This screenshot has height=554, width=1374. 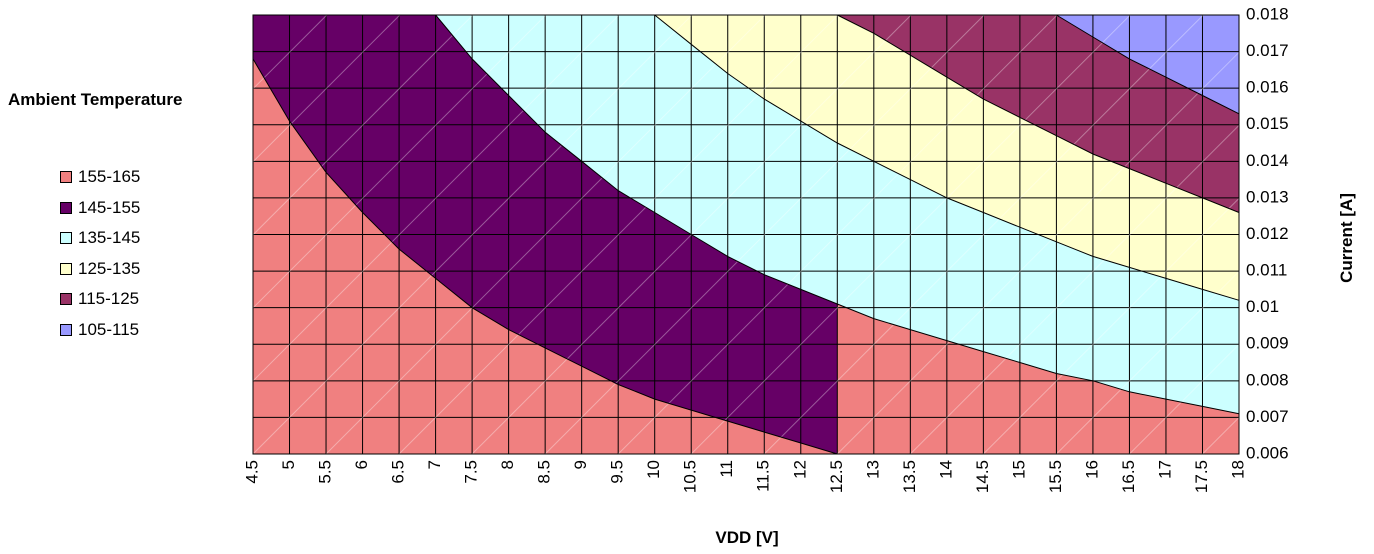 I want to click on x-tick-label: 5.5, so click(x=325, y=472).